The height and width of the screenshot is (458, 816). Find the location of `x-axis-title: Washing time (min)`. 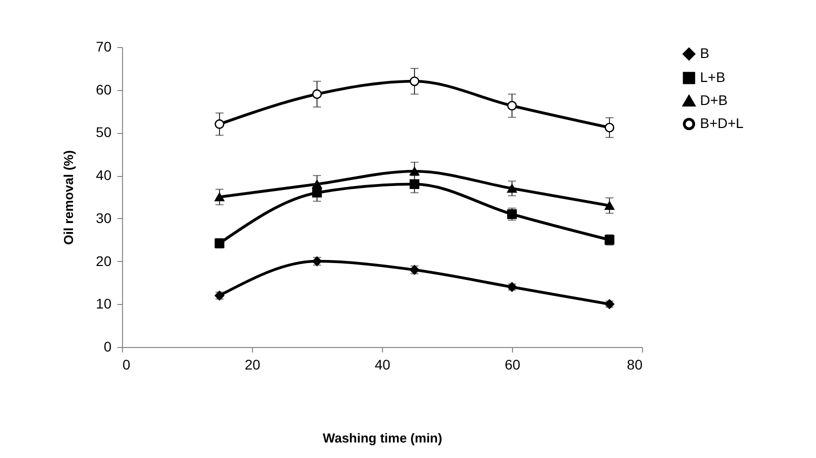

x-axis-title: Washing time (min) is located at coordinates (382, 438).